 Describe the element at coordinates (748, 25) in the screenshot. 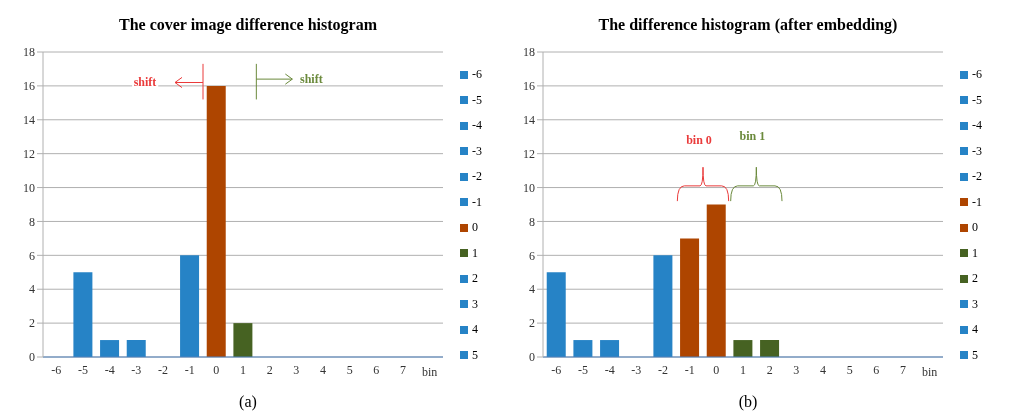

I see `chart-title: The difference histogram (after embedding)` at that location.